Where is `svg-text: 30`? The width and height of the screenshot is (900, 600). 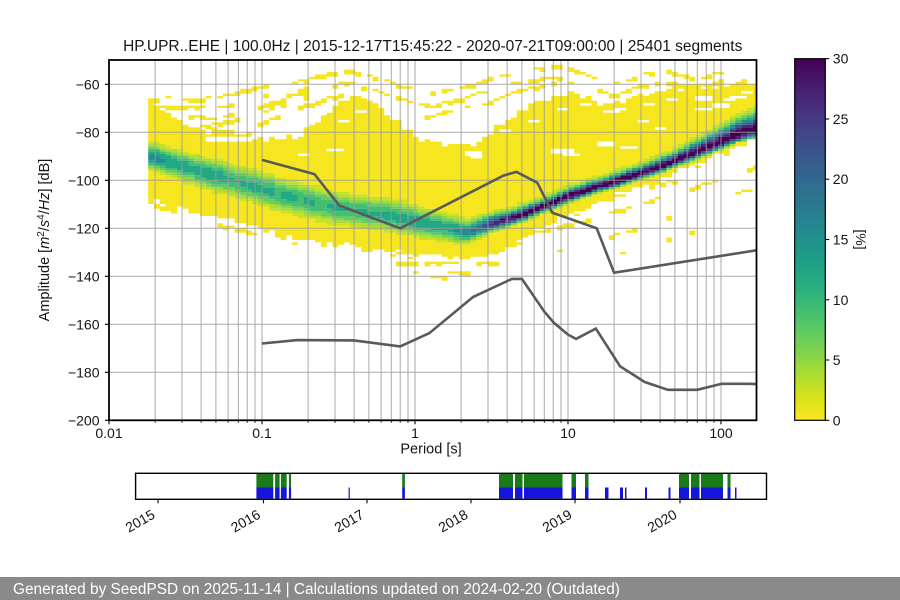 svg-text: 30 is located at coordinates (841, 59).